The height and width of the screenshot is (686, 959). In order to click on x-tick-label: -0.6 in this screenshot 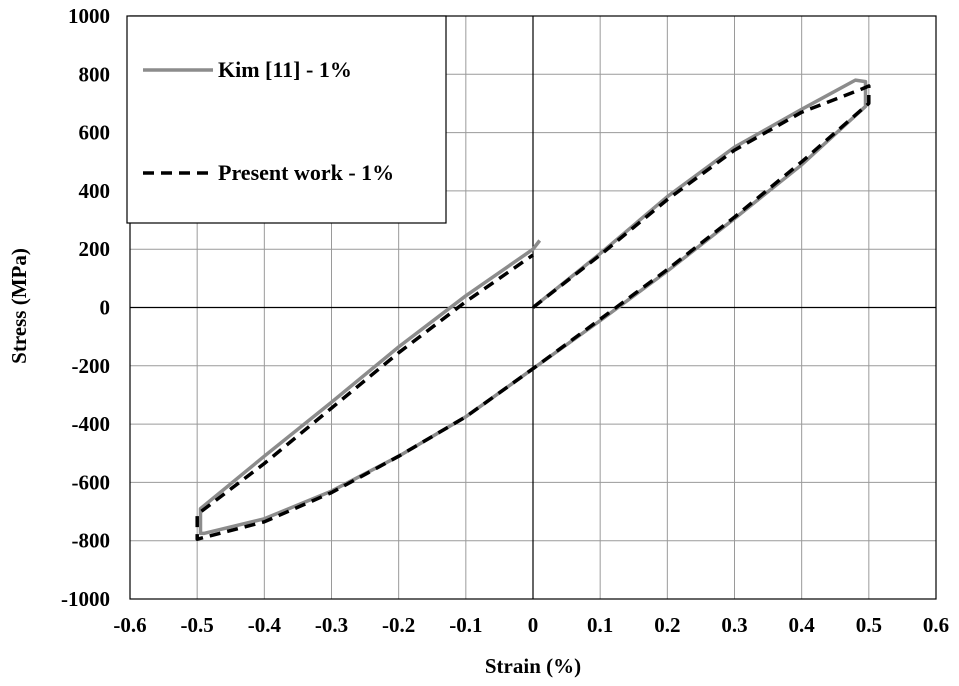, I will do `click(129, 625)`.